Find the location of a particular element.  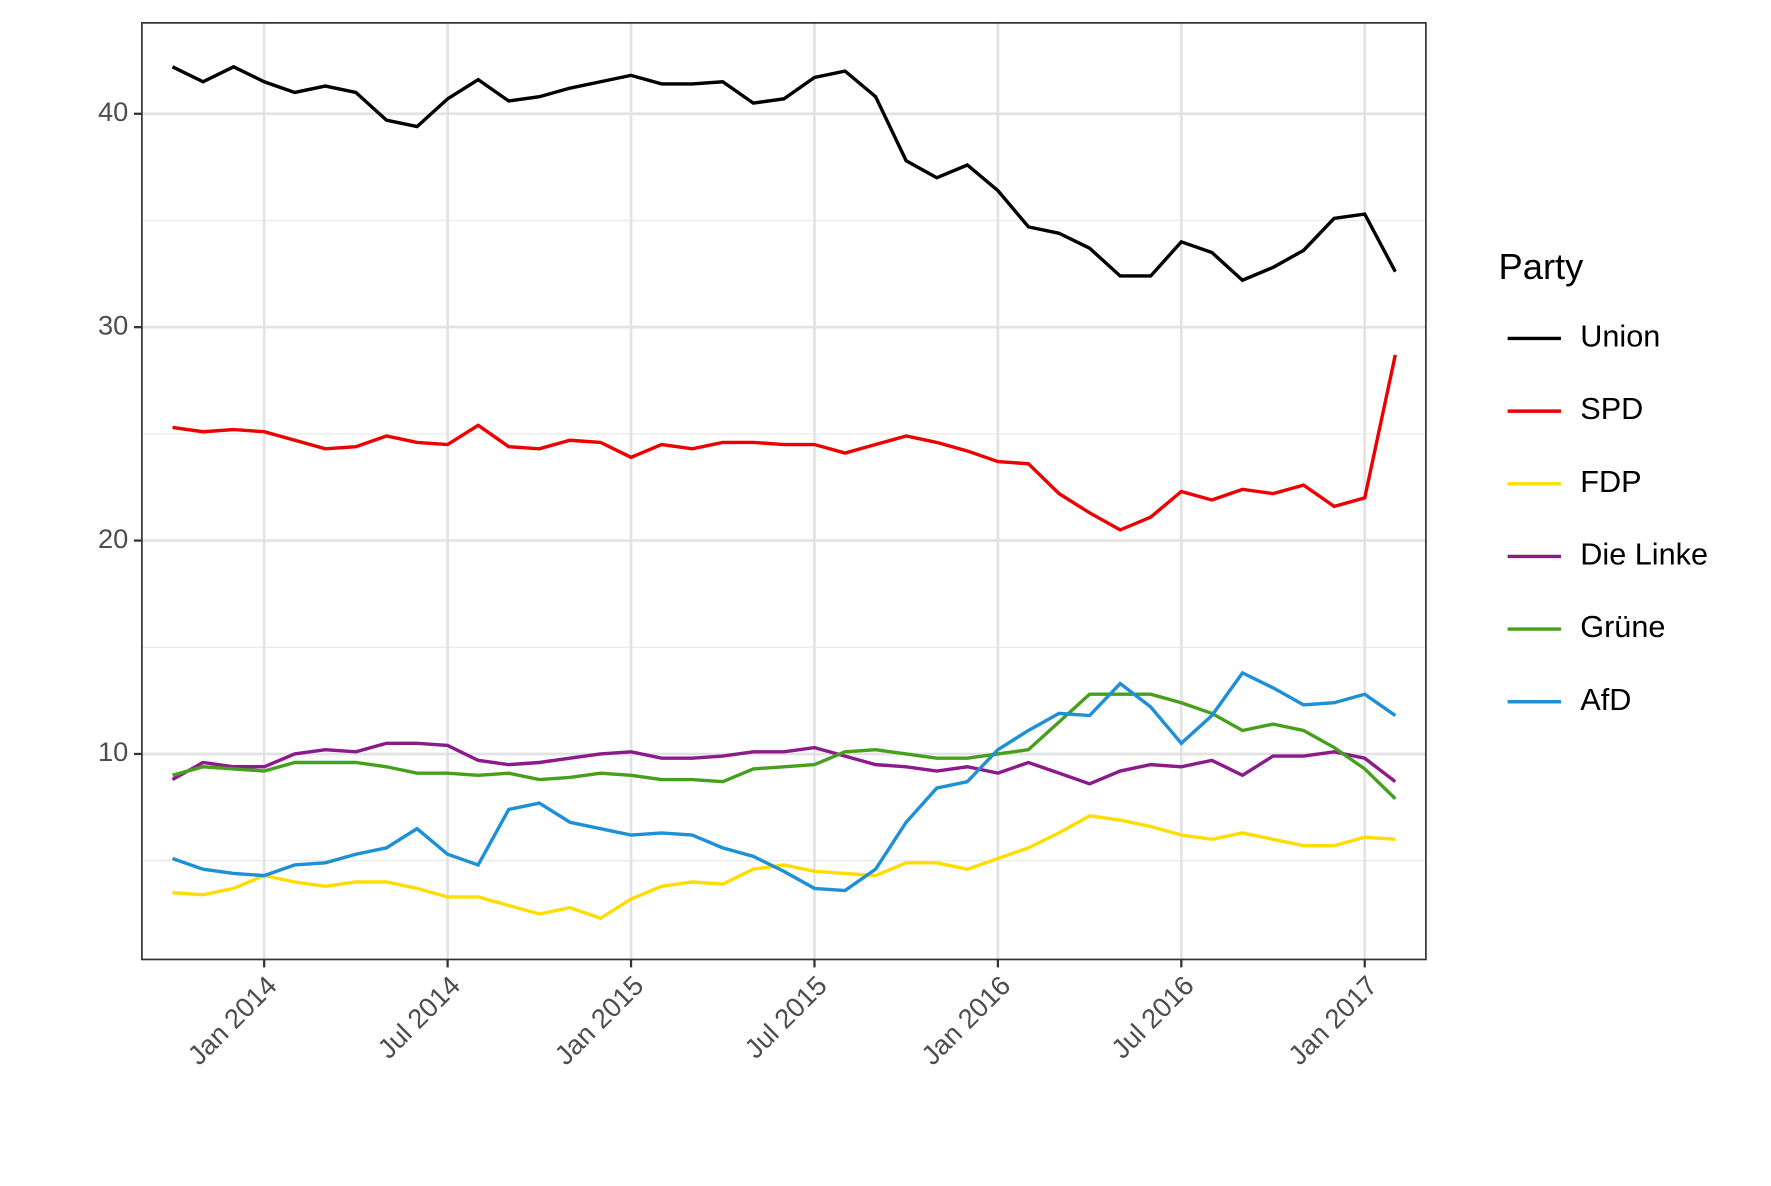

legend-label: AfD is located at coordinates (1605, 700).